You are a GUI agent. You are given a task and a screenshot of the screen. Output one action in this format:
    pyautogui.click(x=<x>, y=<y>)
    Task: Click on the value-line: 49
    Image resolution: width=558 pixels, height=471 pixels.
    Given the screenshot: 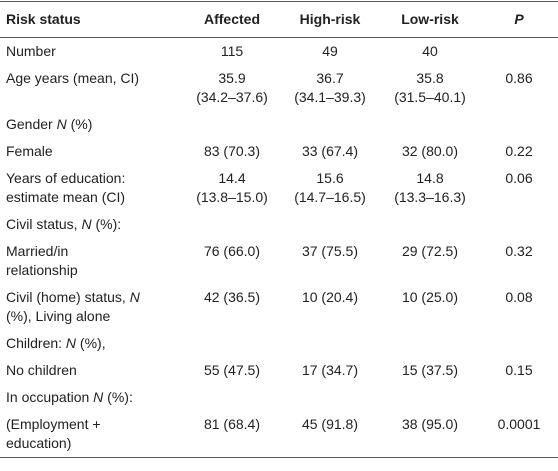 What is the action you would take?
    pyautogui.click(x=330, y=51)
    